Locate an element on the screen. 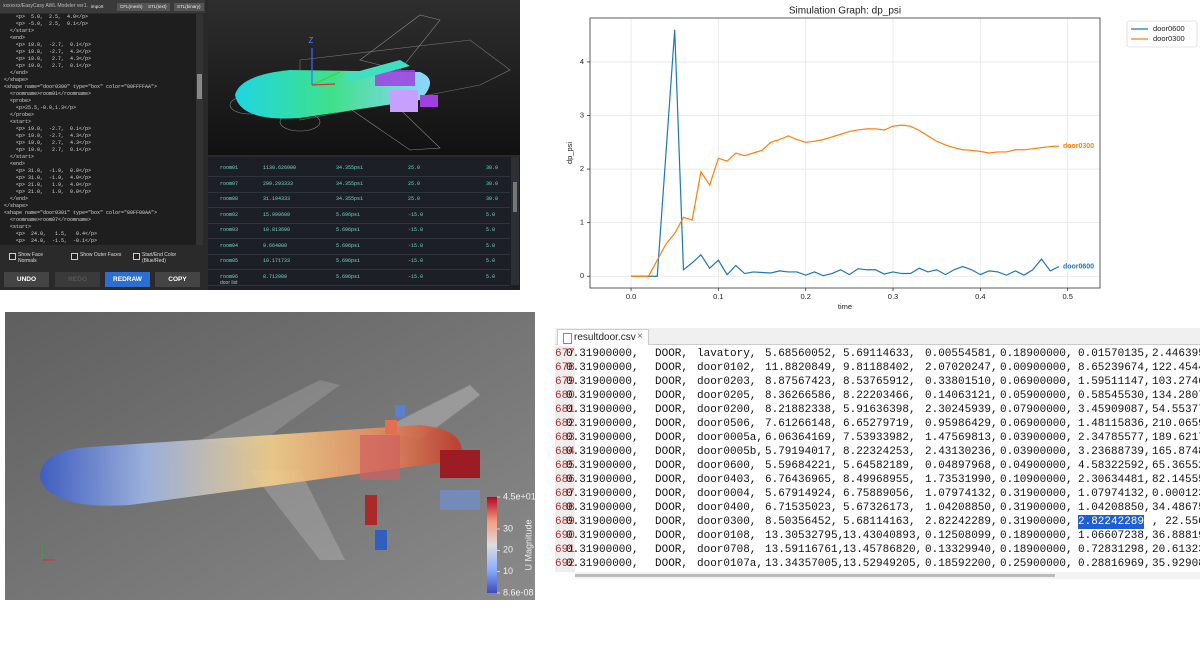 The height and width of the screenshot is (650, 1200). tab: import is located at coordinates (97, 7).